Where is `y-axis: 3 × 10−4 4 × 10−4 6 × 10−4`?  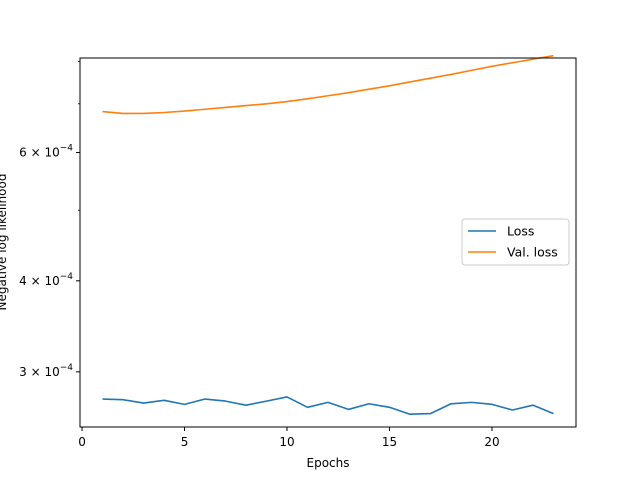
y-axis: 3 × 10−4 4 × 10−4 6 × 10−4 is located at coordinates (49, 220).